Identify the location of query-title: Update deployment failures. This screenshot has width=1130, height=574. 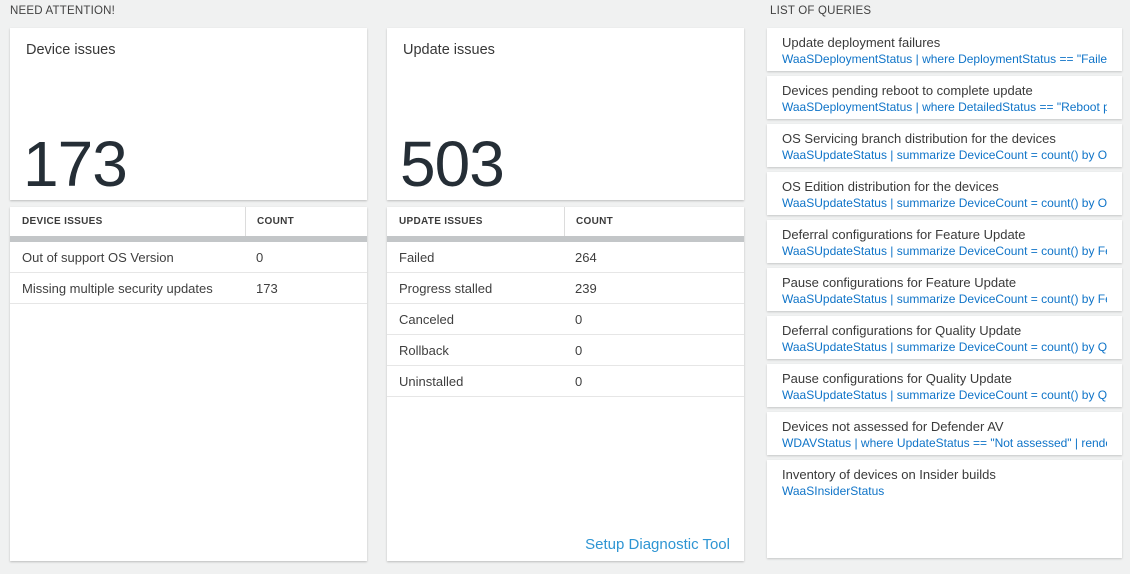
(861, 42).